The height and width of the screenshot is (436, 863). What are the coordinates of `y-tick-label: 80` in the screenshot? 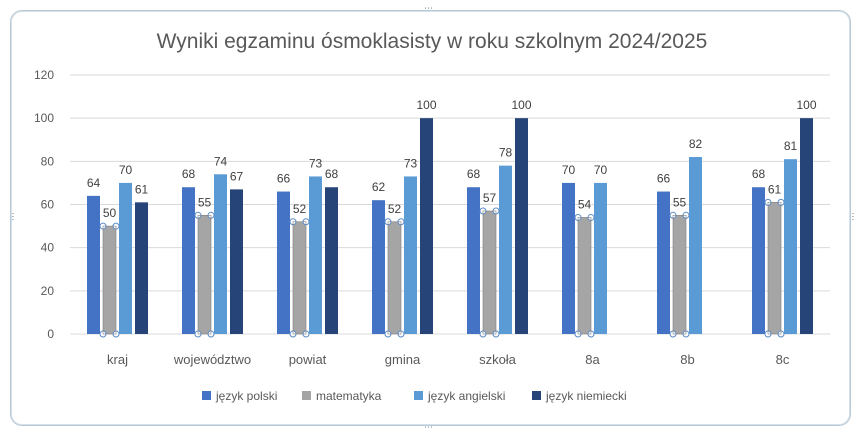 It's located at (48, 161).